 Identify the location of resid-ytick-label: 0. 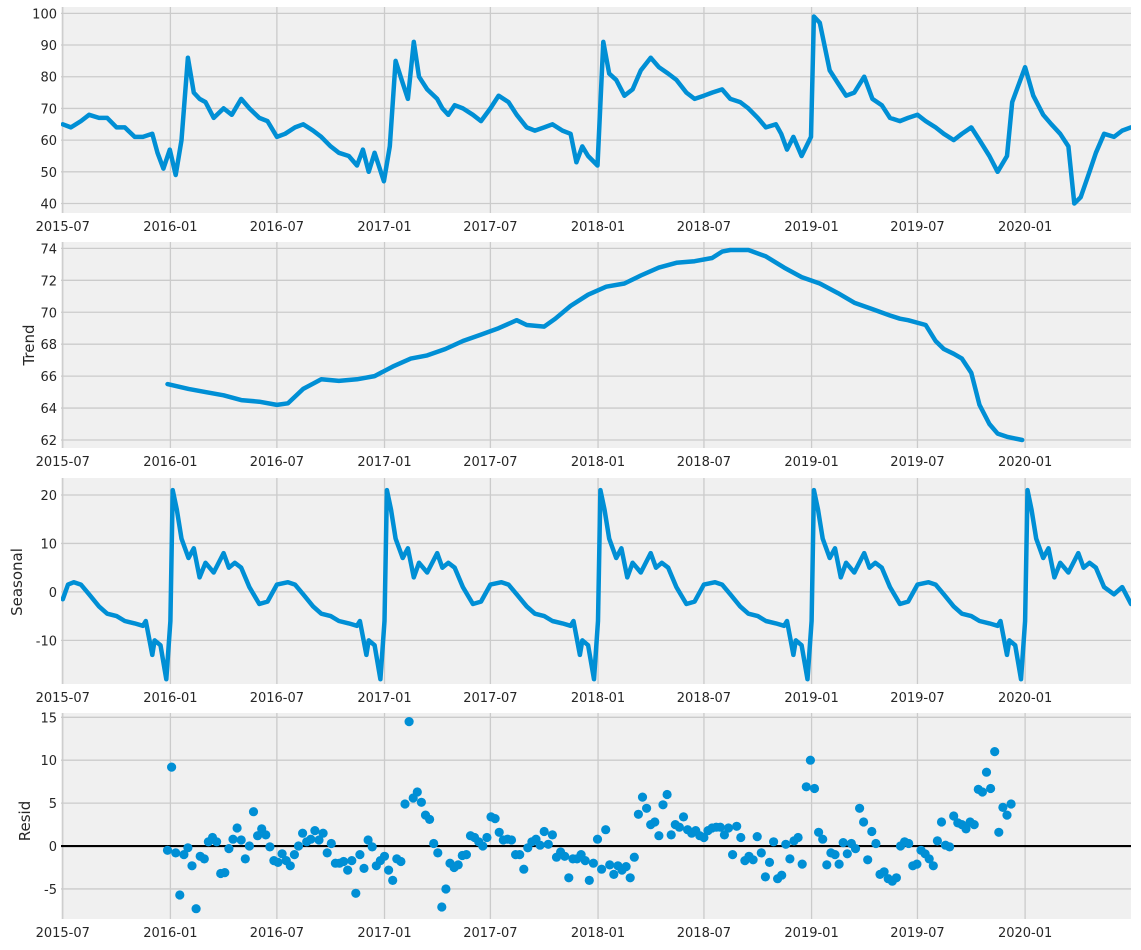
(53, 847).